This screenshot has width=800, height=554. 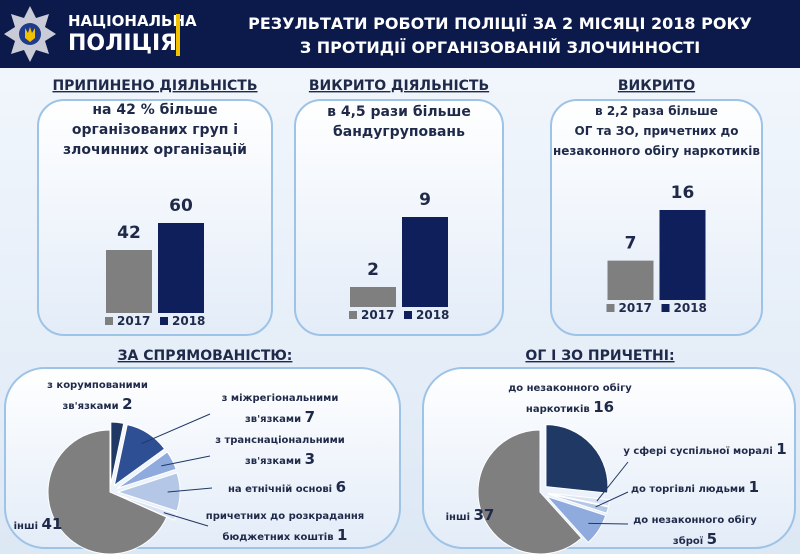 I want to click on panel-title: ОГ І ЗО ПРИЧЕТНІ:, so click(x=599, y=356).